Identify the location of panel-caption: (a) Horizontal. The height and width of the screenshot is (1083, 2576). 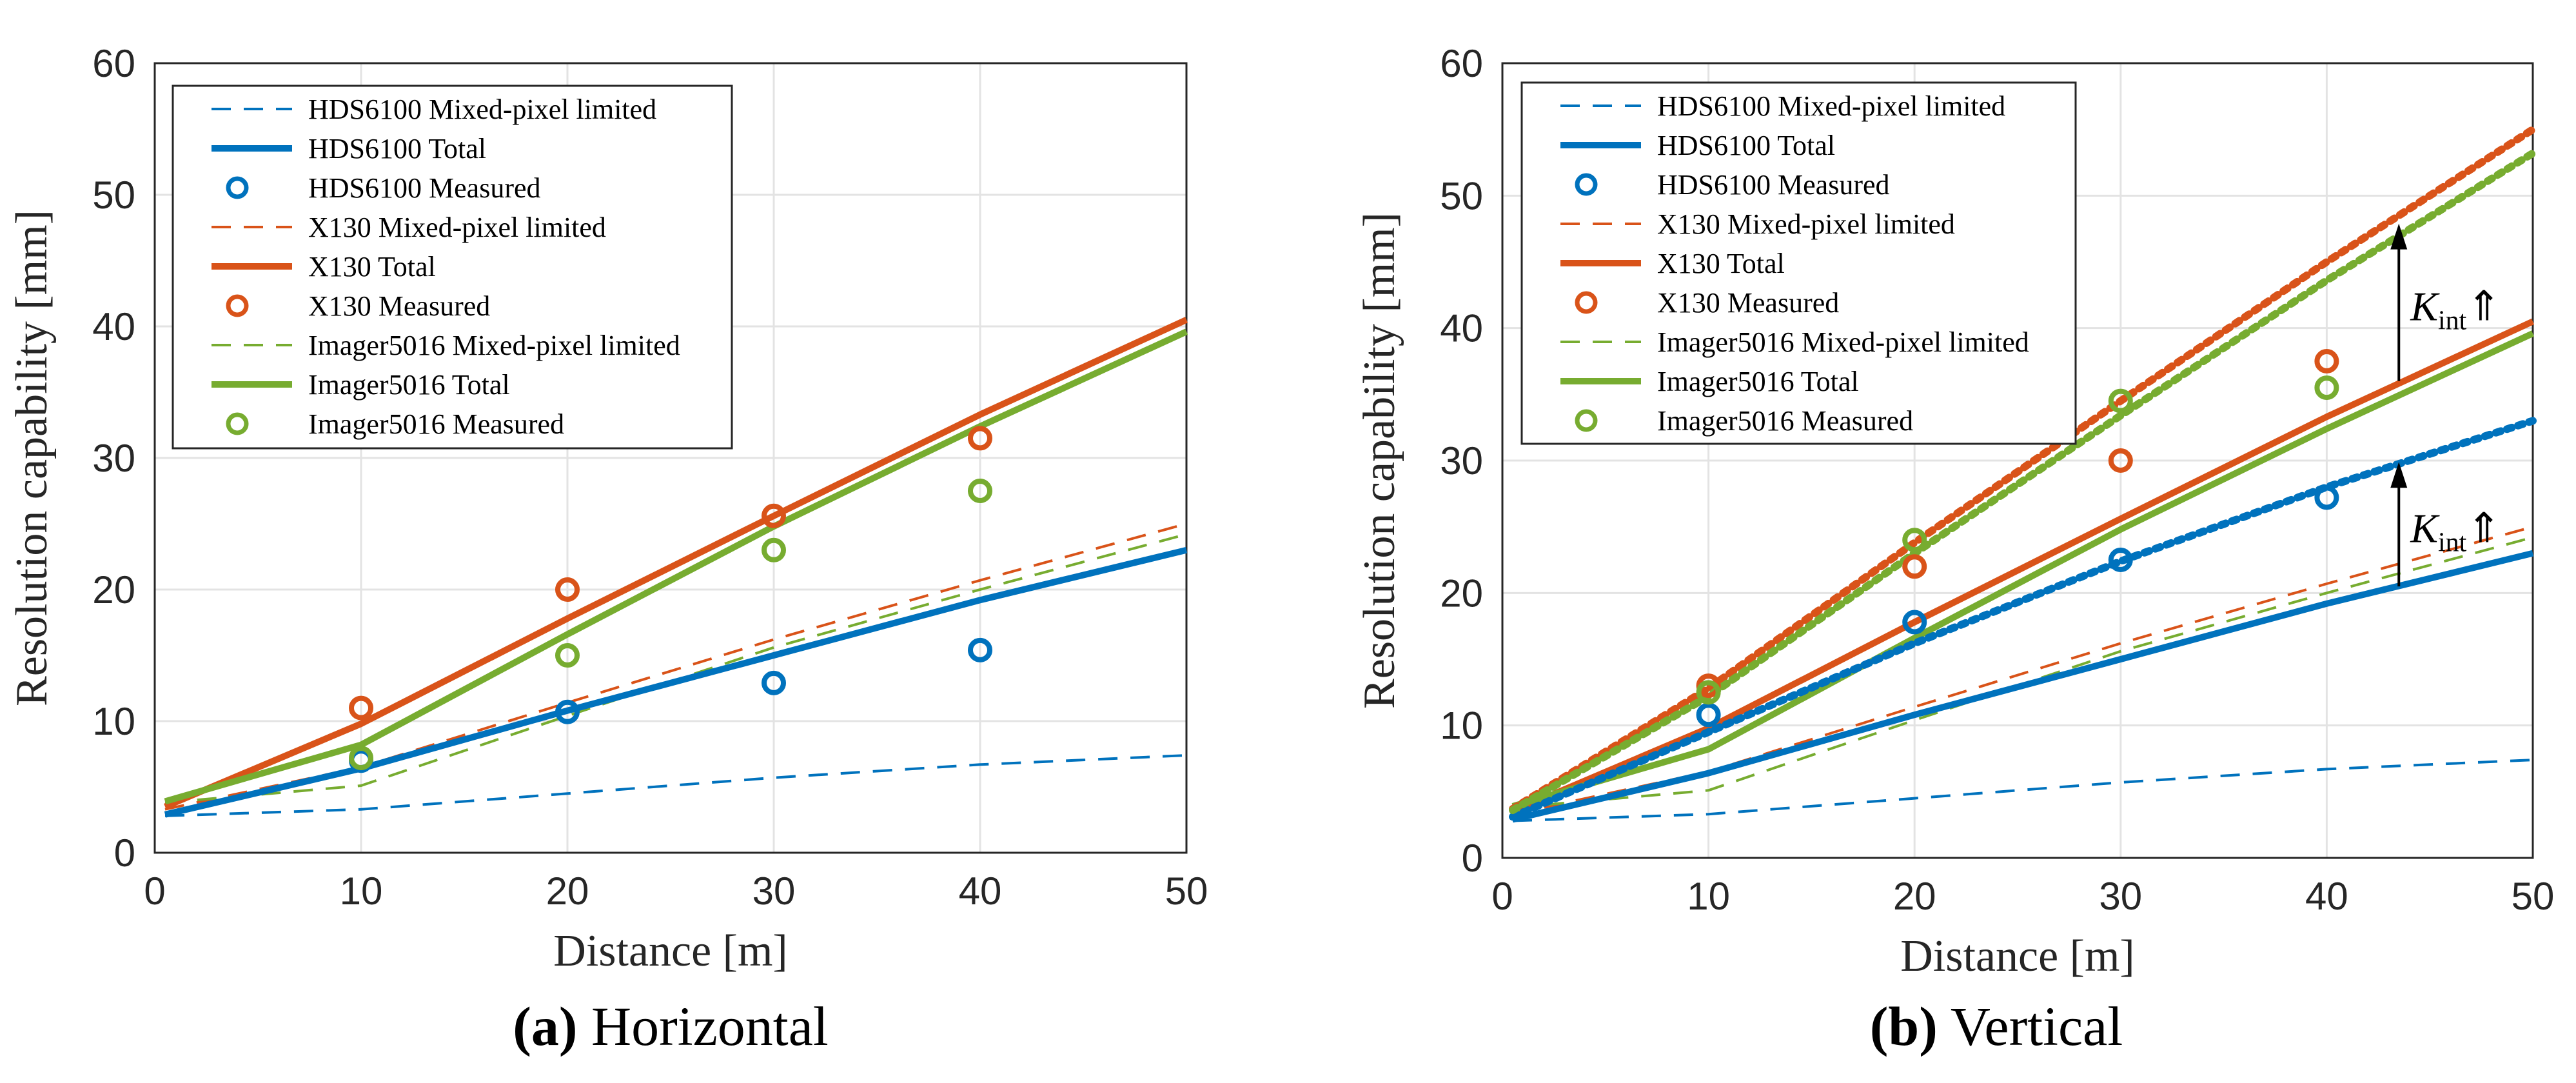
(671, 1026).